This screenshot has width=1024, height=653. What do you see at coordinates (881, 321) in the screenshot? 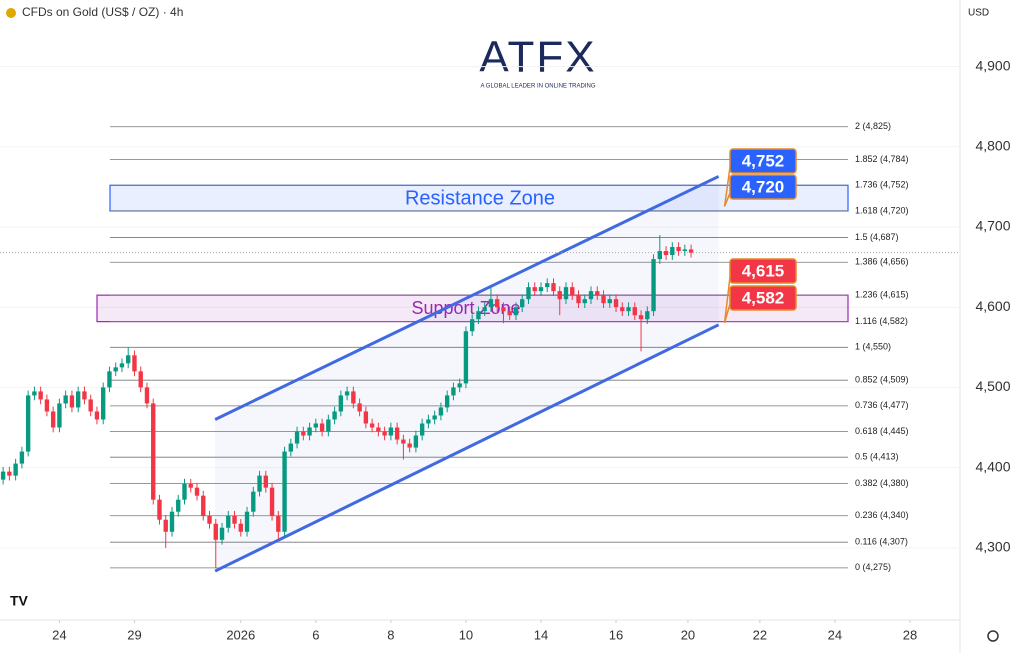
I see `fib-label: 1.116 (4,582)` at bounding box center [881, 321].